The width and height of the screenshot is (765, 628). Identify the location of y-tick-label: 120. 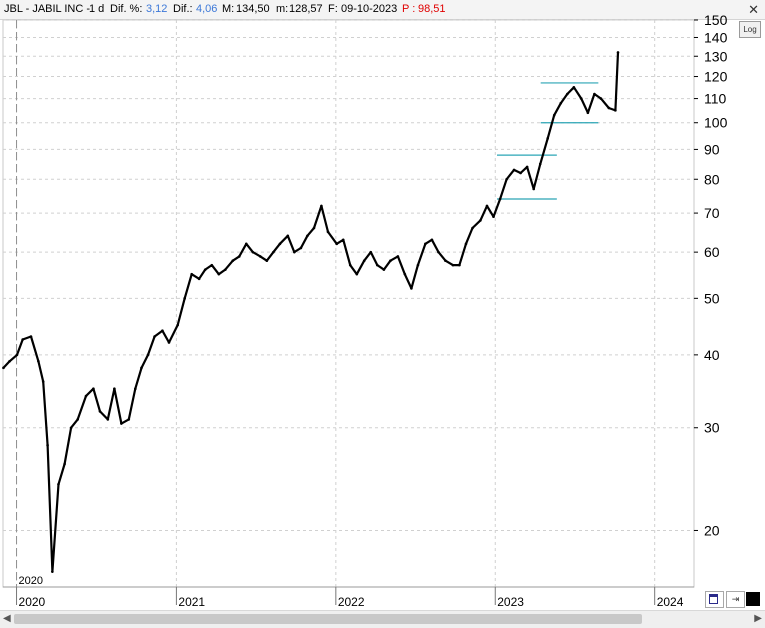
(716, 77).